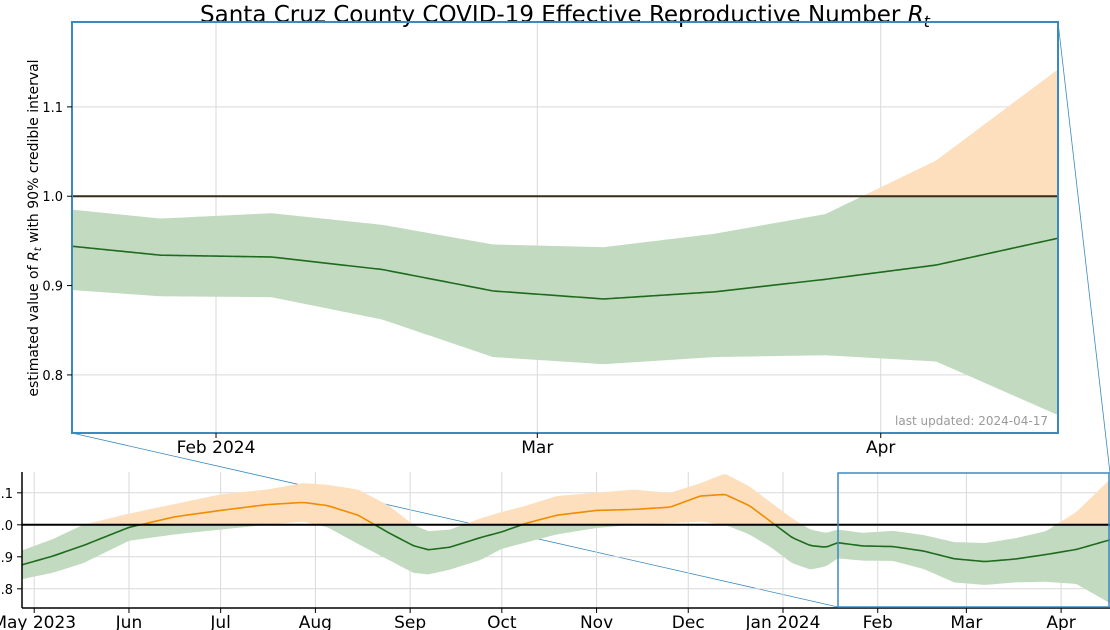  What do you see at coordinates (783, 621) in the screenshot?
I see `overview-xtick-label: Jan 2024` at bounding box center [783, 621].